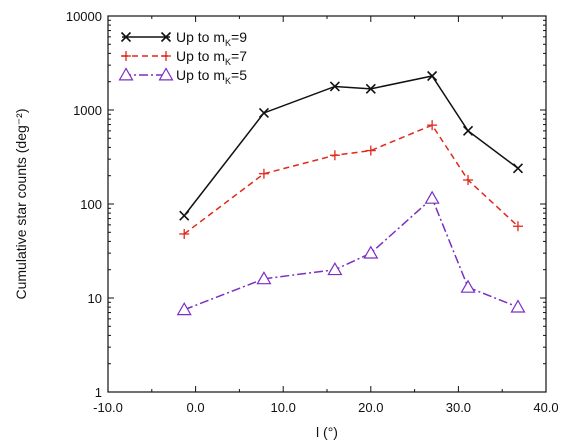  What do you see at coordinates (370, 407) in the screenshot?
I see `x-tick-label: 20.0` at bounding box center [370, 407].